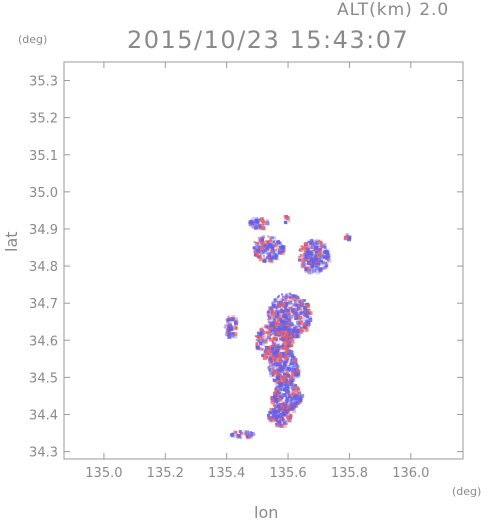 Image resolution: width=491 pixels, height=522 pixels. I want to click on x-tick-label: 135.4, so click(226, 473).